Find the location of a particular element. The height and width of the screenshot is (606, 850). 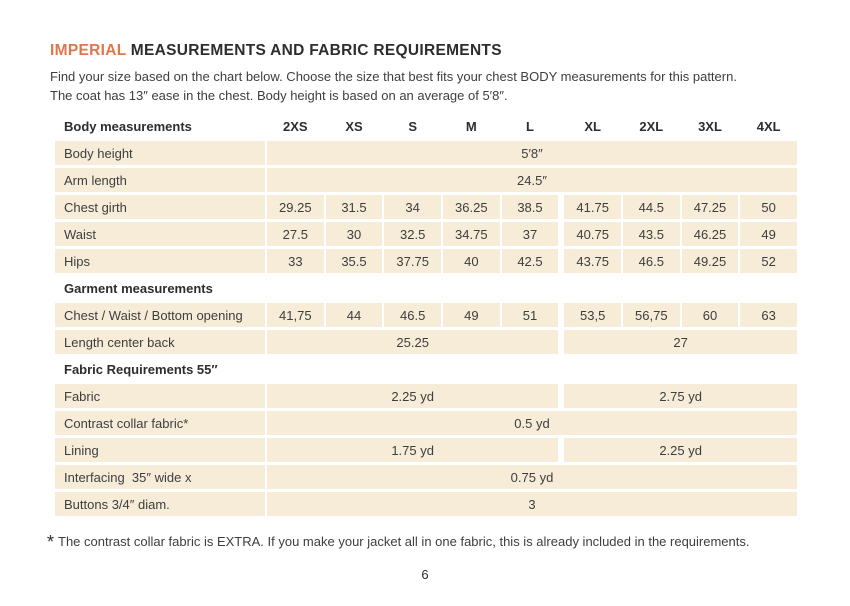

value-cell: 34.75 is located at coordinates (471, 234).